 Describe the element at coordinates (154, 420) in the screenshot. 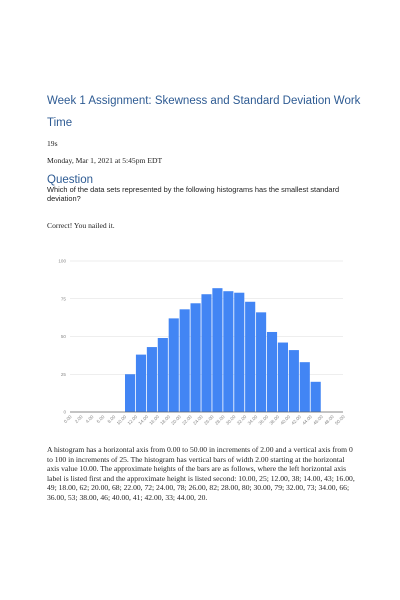

I see `x-tick-label: 16.00` at that location.